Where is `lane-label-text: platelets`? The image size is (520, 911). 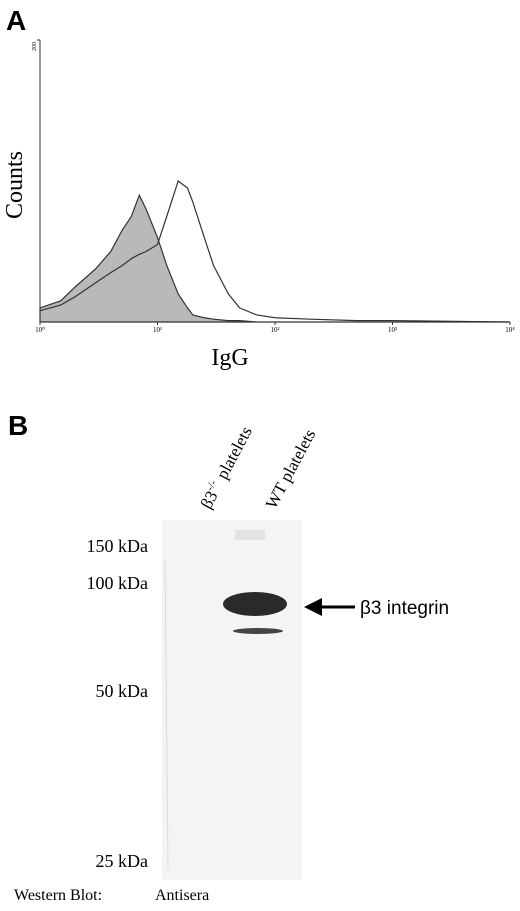 lane-label-text: platelets is located at coordinates (234, 452).